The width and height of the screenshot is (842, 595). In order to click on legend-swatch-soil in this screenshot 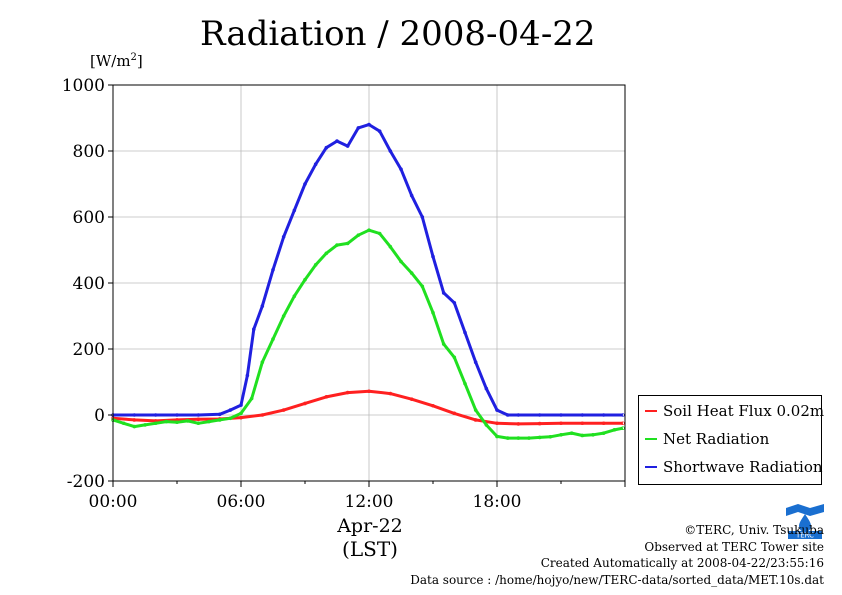, I will do `click(651, 411)`.